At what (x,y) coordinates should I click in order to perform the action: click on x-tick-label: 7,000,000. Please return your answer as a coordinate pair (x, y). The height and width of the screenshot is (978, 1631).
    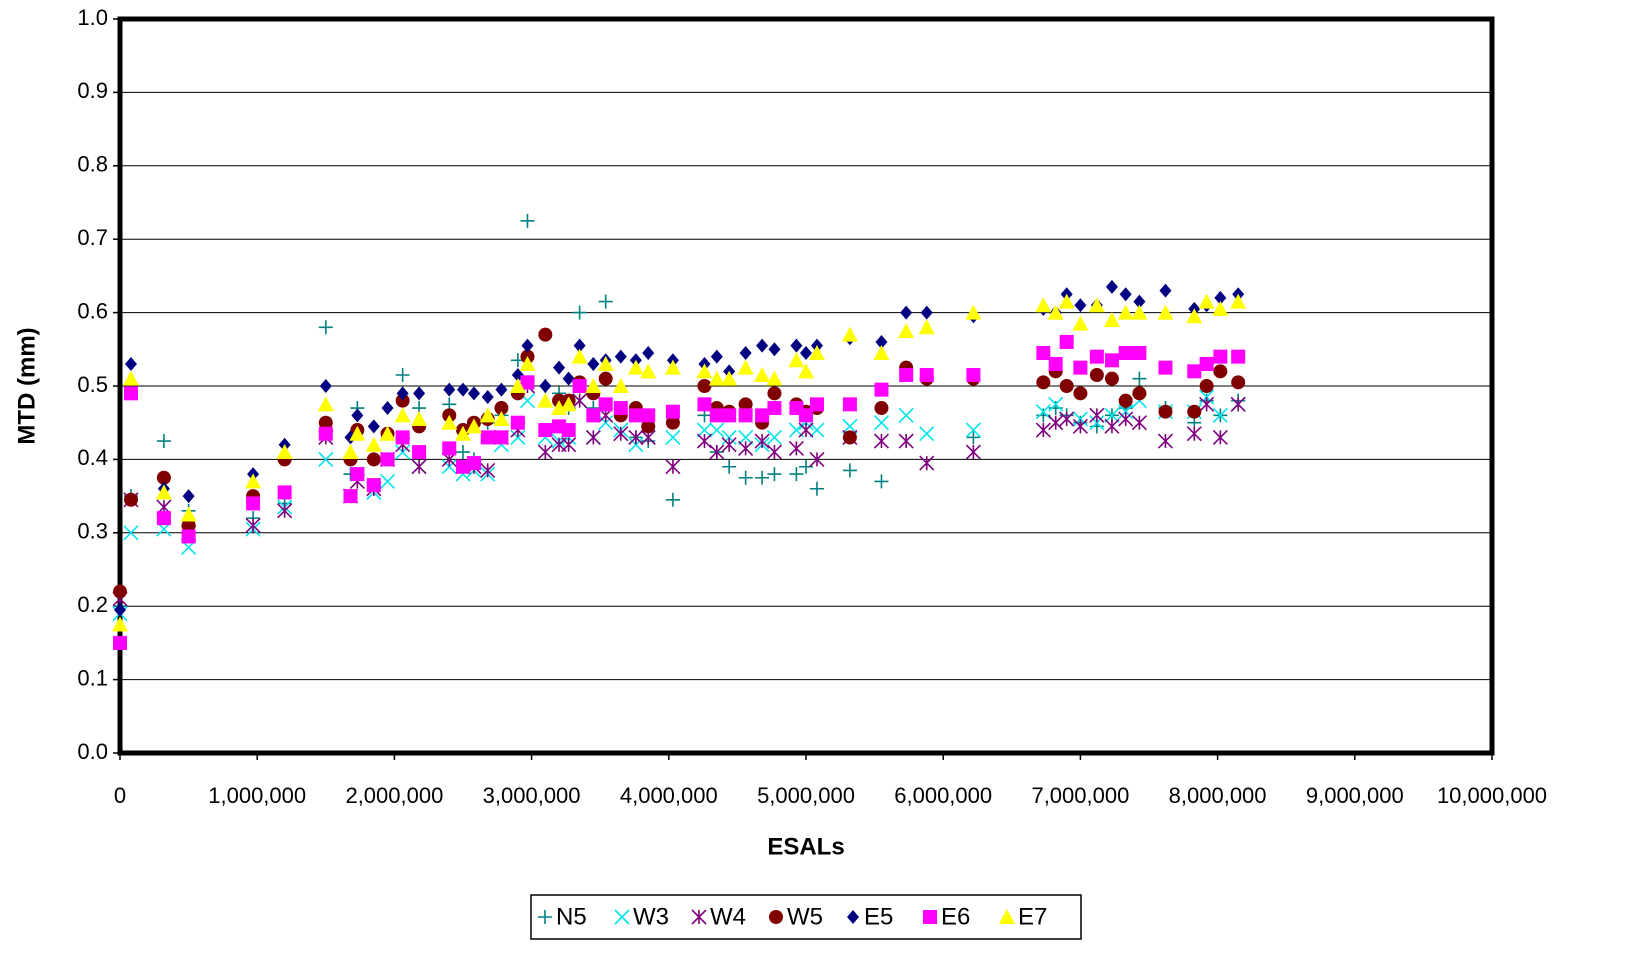
    Looking at the image, I should click on (1080, 795).